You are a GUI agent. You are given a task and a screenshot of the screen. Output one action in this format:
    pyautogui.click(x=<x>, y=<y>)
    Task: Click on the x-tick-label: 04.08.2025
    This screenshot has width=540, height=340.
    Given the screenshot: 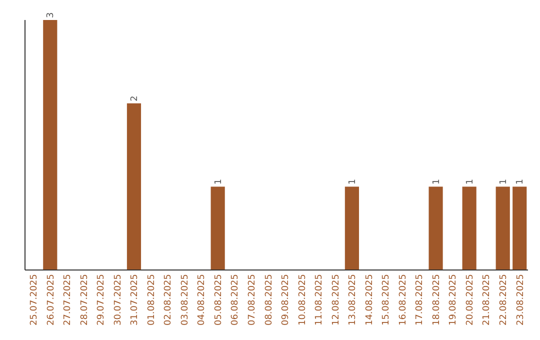 What is the action you would take?
    pyautogui.click(x=202, y=300)
    